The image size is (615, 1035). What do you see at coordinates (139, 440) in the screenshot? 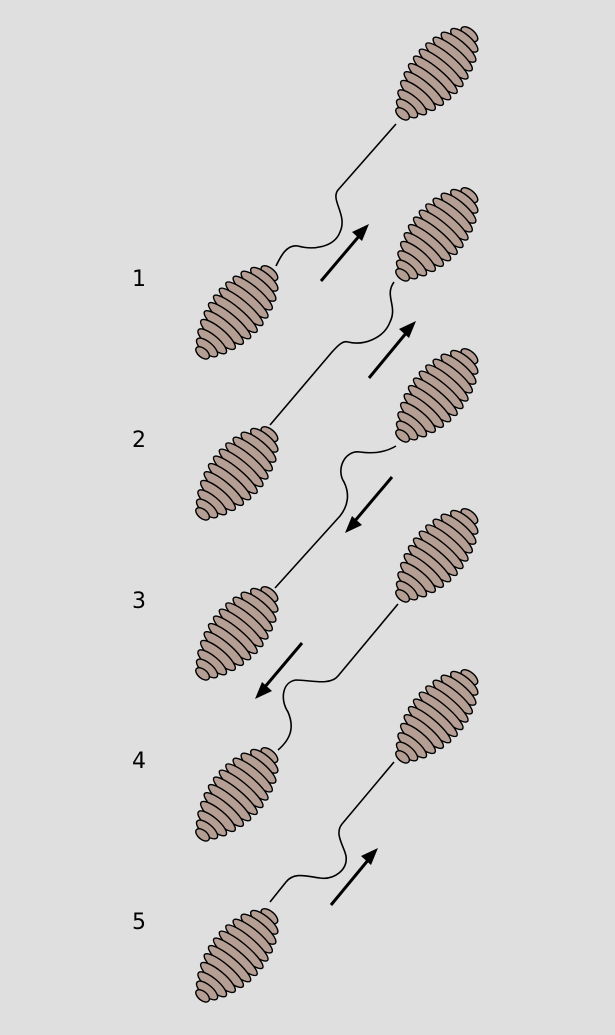
I see `step-label-2: 2` at bounding box center [139, 440].